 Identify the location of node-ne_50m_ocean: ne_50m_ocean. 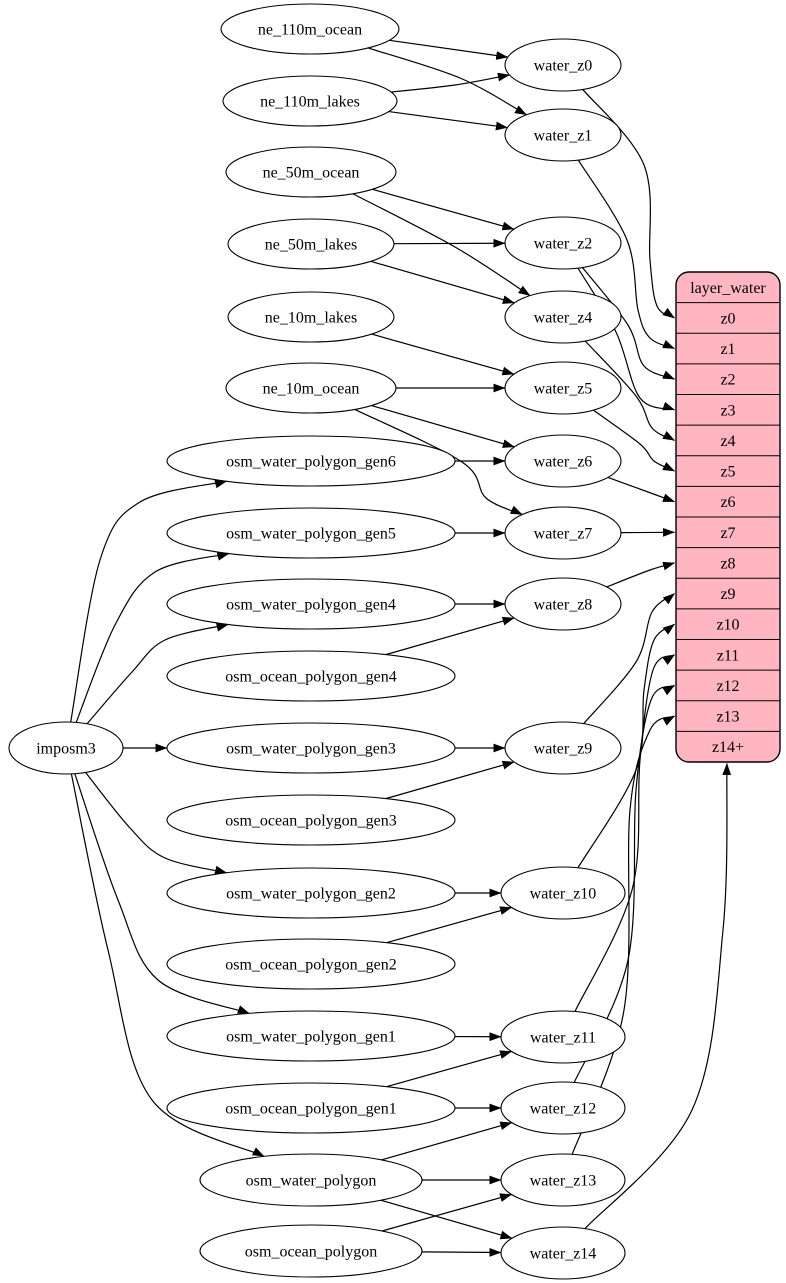
(311, 172).